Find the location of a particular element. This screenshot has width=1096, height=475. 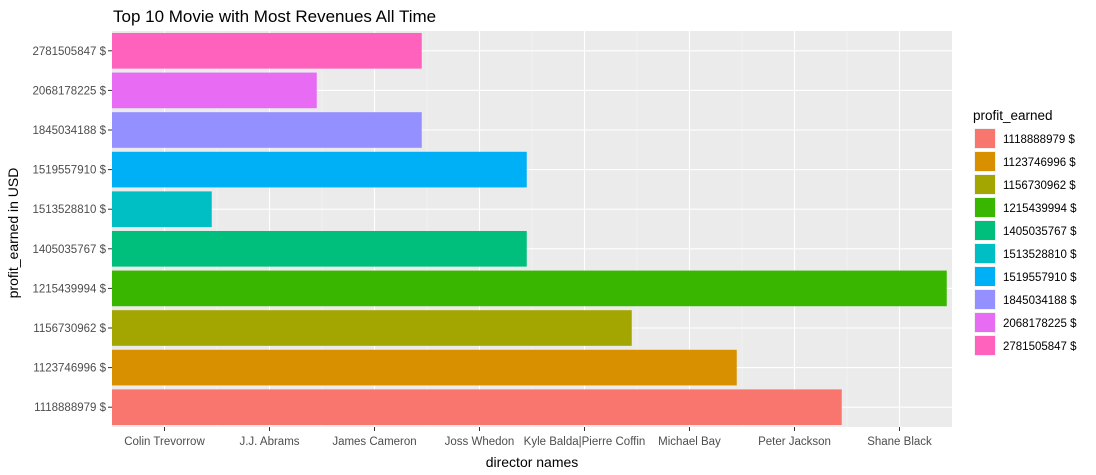

legend-label: 1156730962 $ is located at coordinates (1039, 186).